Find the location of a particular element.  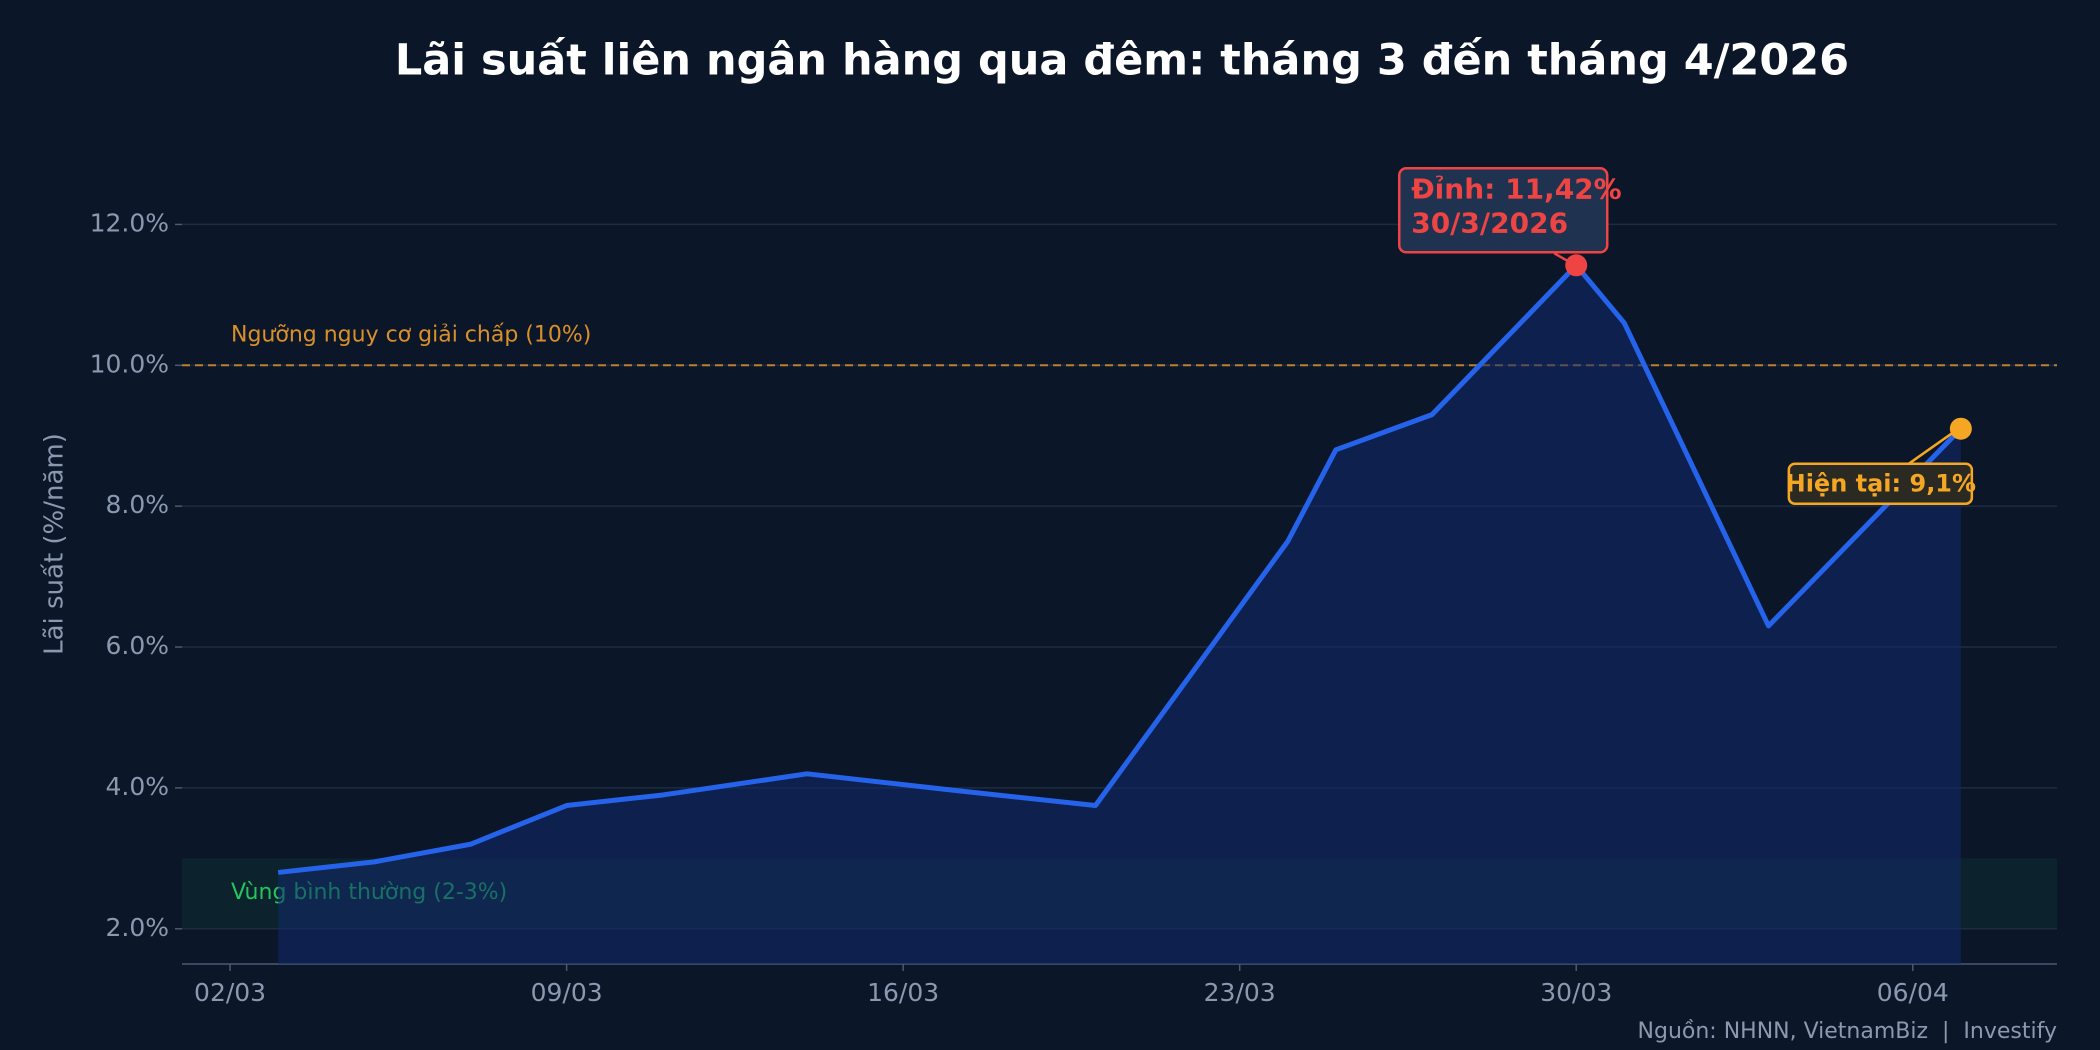

y-tick-label: 10.0% is located at coordinates (129, 363).